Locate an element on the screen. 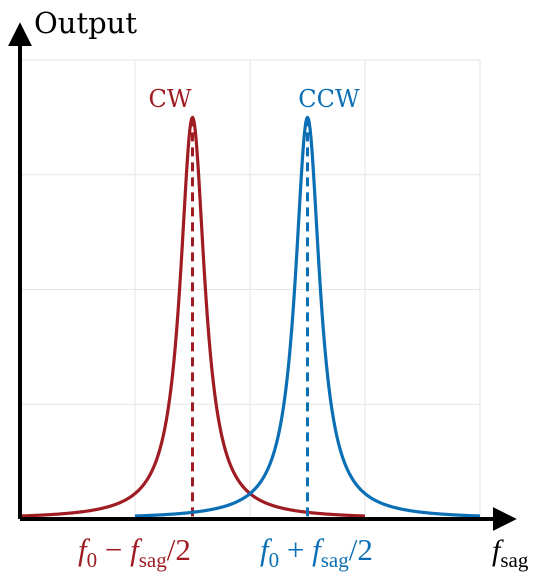  cw-tick-sub-sag: sag is located at coordinates (152, 560).